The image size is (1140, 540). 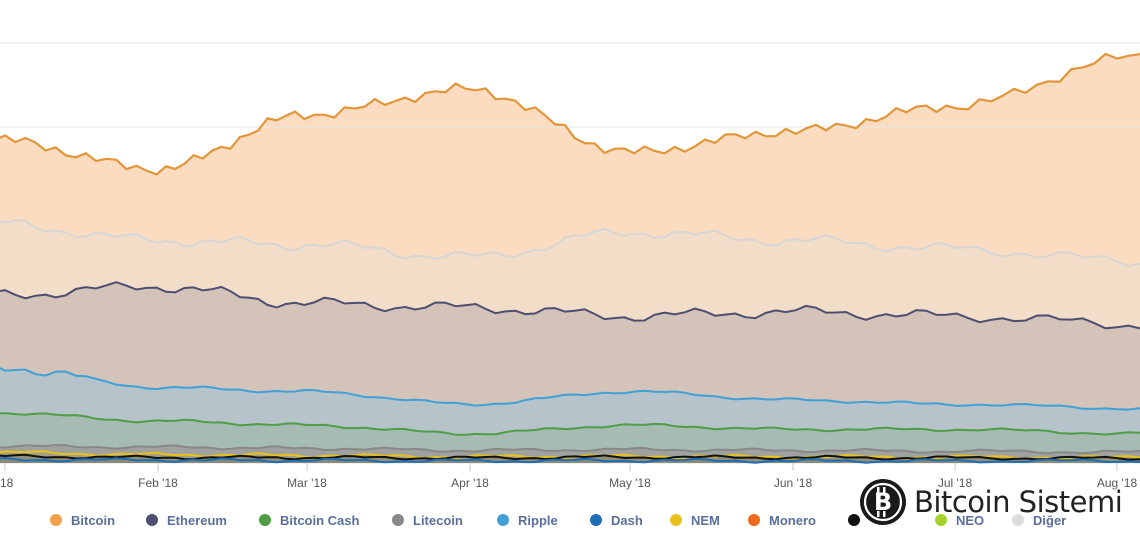 I want to click on legend-item-dash: Dash, so click(x=616, y=520).